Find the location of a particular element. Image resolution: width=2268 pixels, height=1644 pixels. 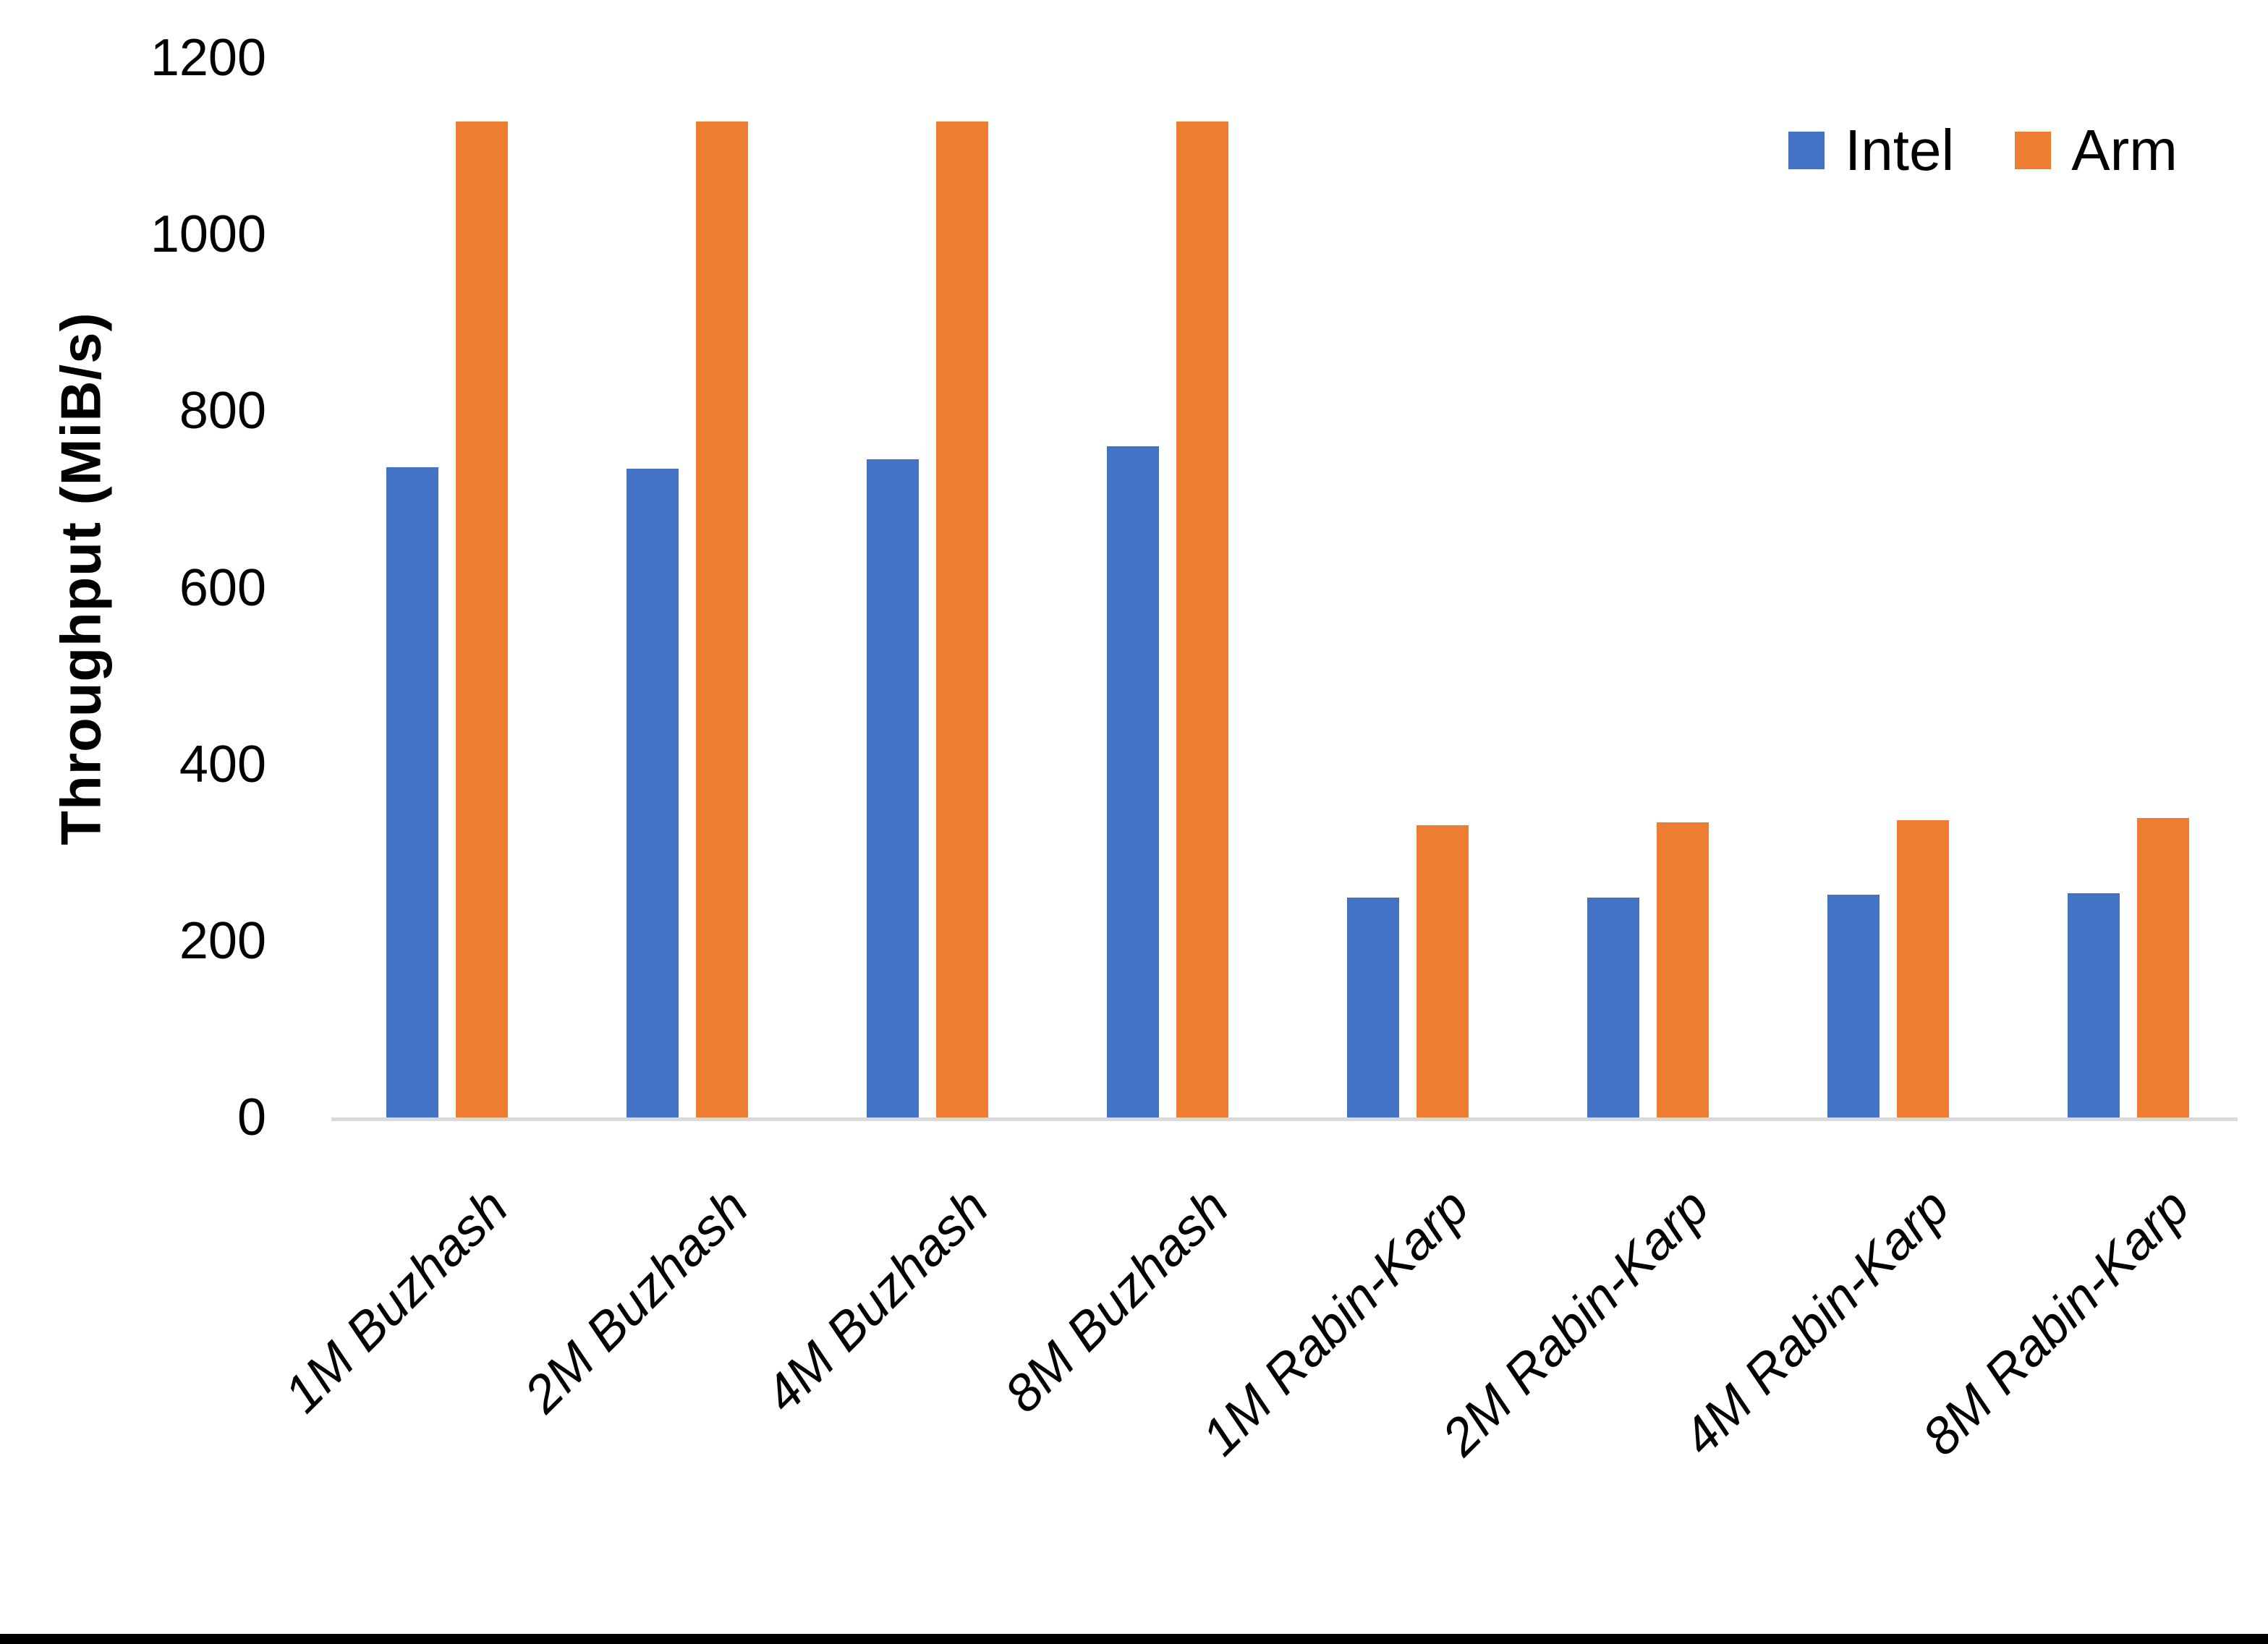

bar-intel-4m-buzhash is located at coordinates (893, 788).